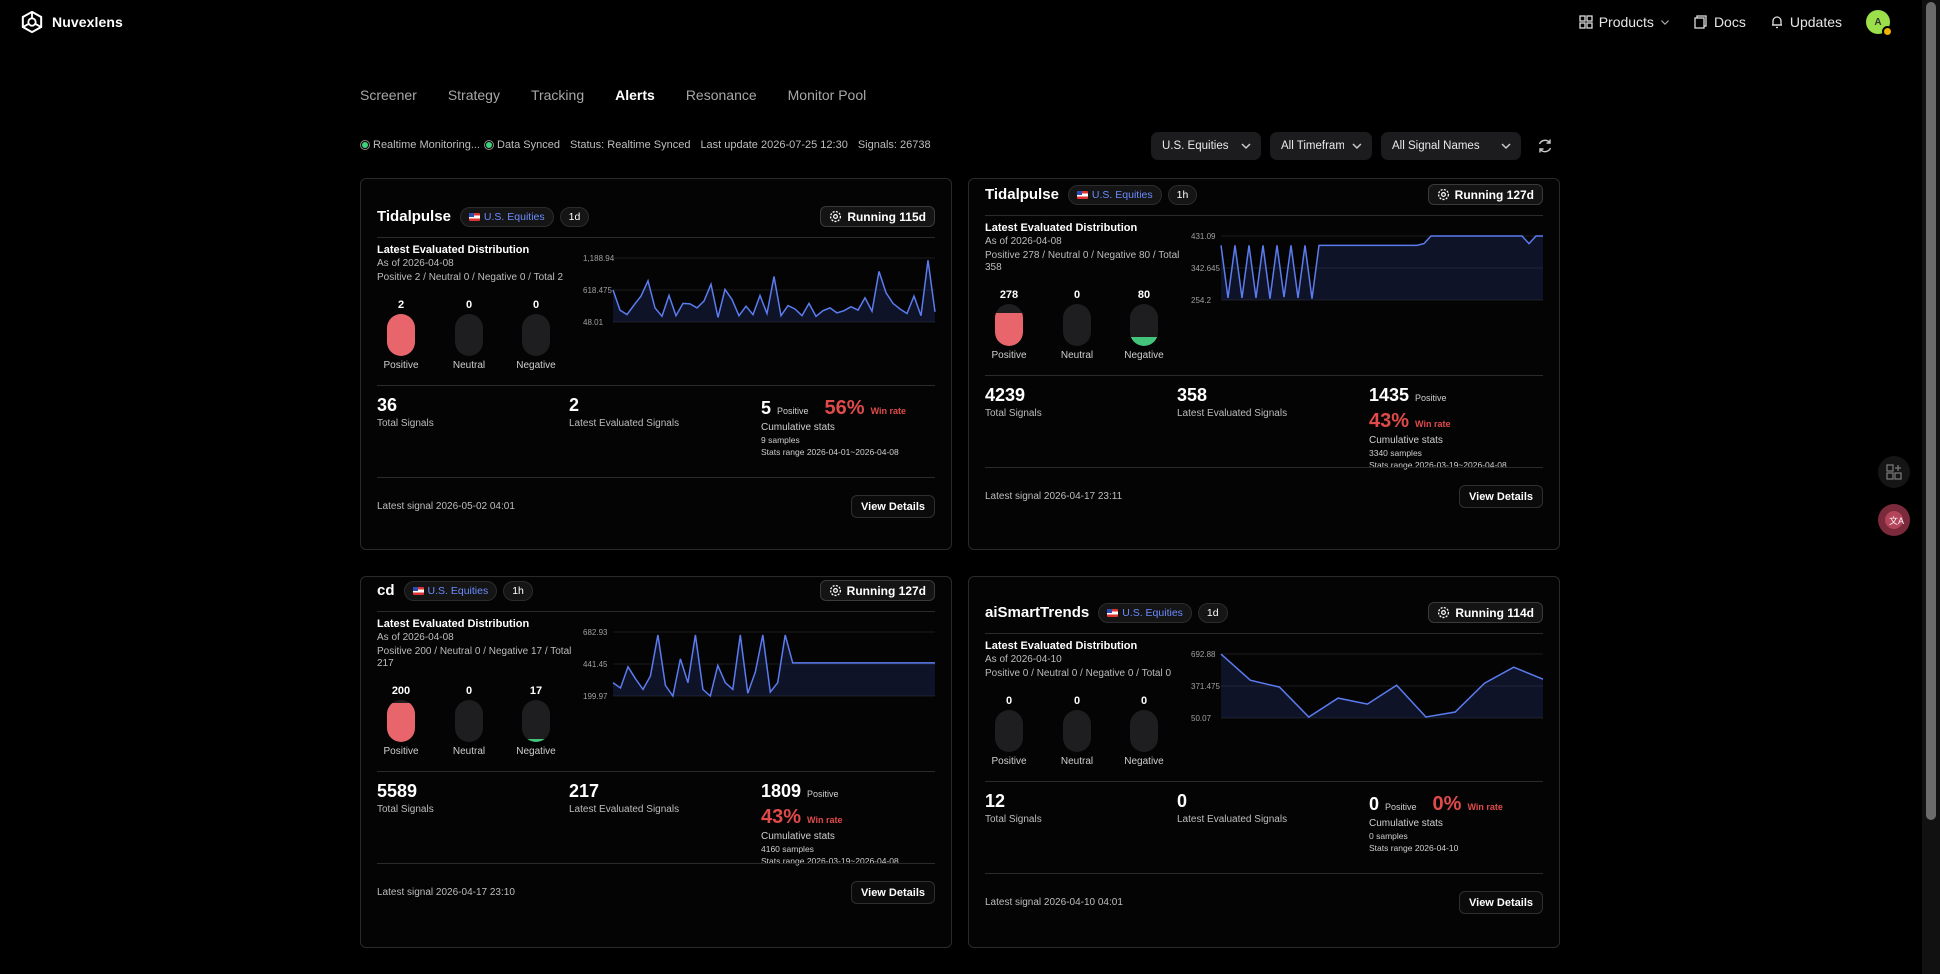 The image size is (1940, 974). What do you see at coordinates (656, 590) in the screenshot?
I see `card-header: cd U.S. Equities 1h Running 127d` at bounding box center [656, 590].